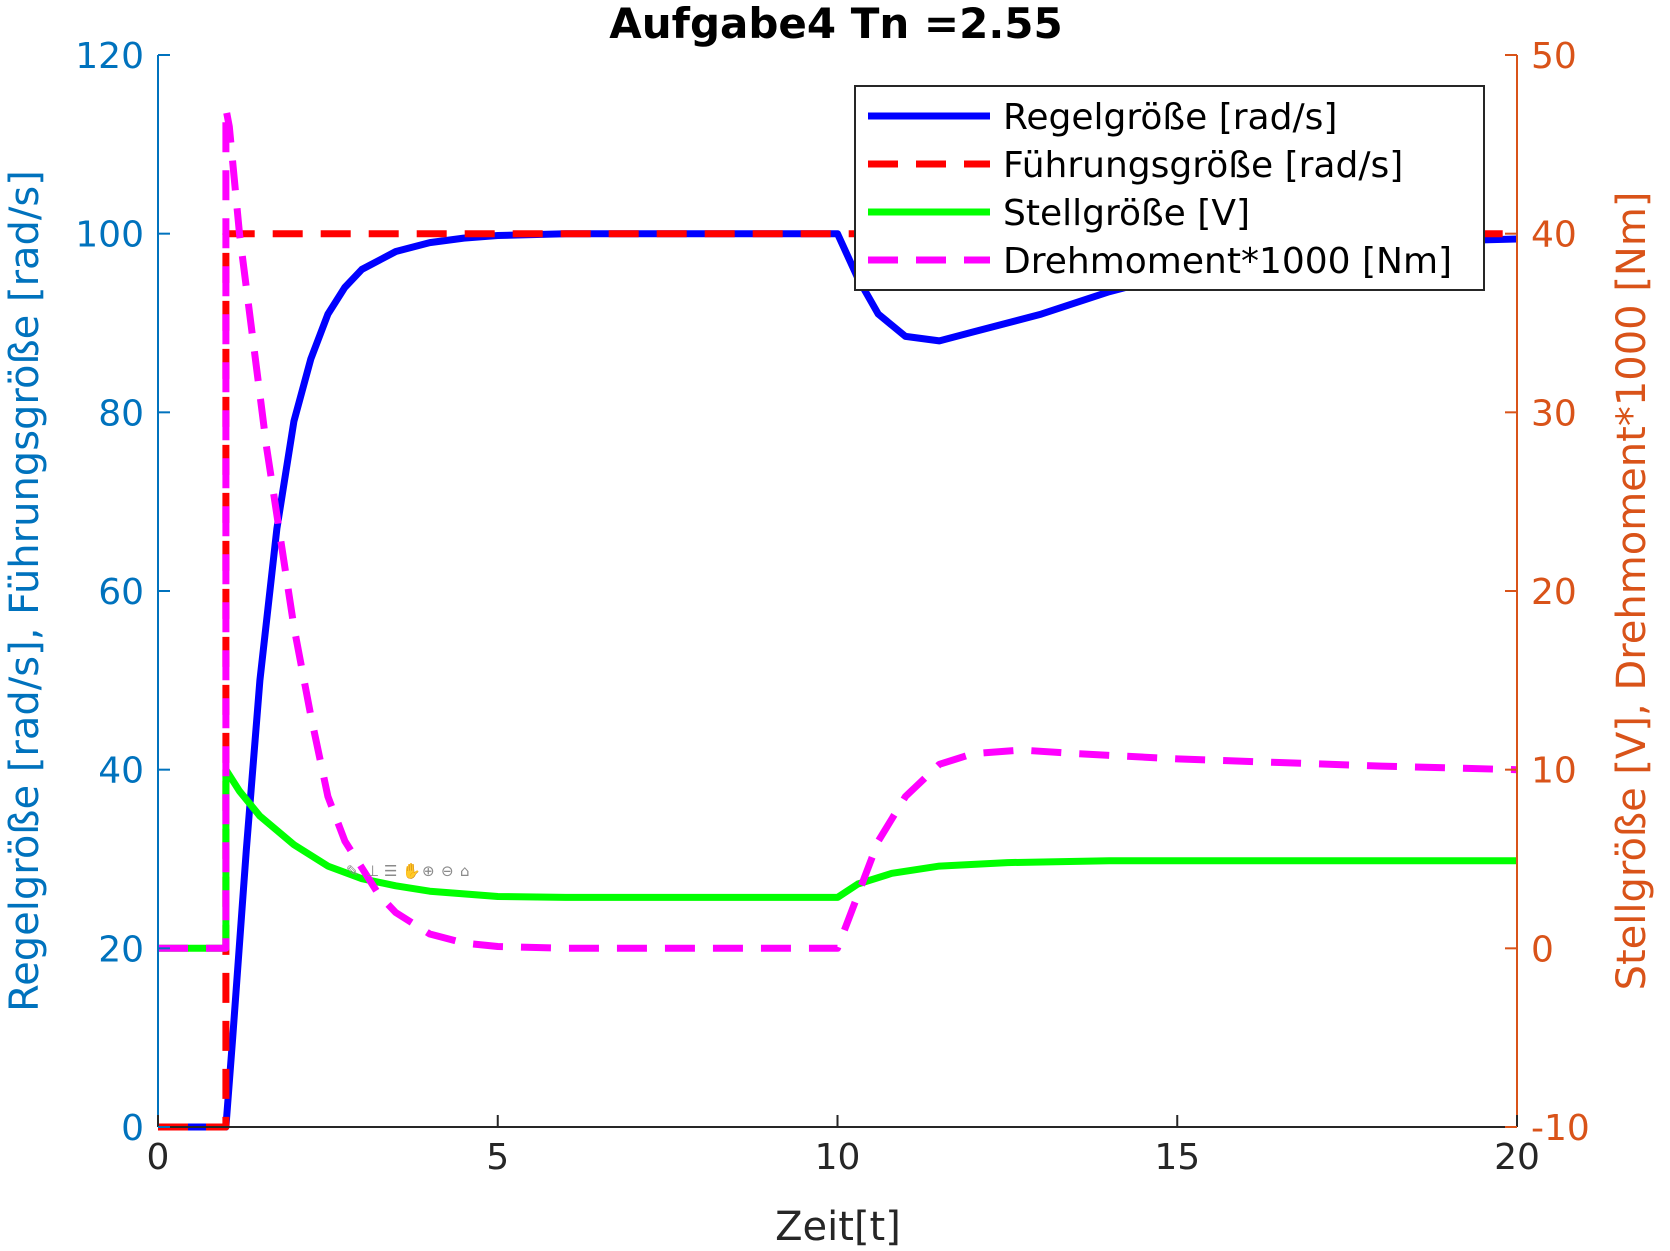 The image size is (1670, 1251). What do you see at coordinates (411, 871) in the screenshot?
I see `pan-hand-icon: ✋` at bounding box center [411, 871].